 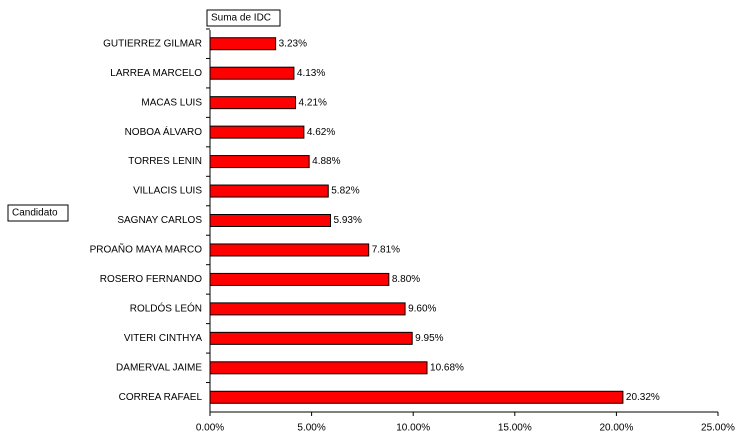 I want to click on value-label: 5.82%, so click(x=345, y=191).